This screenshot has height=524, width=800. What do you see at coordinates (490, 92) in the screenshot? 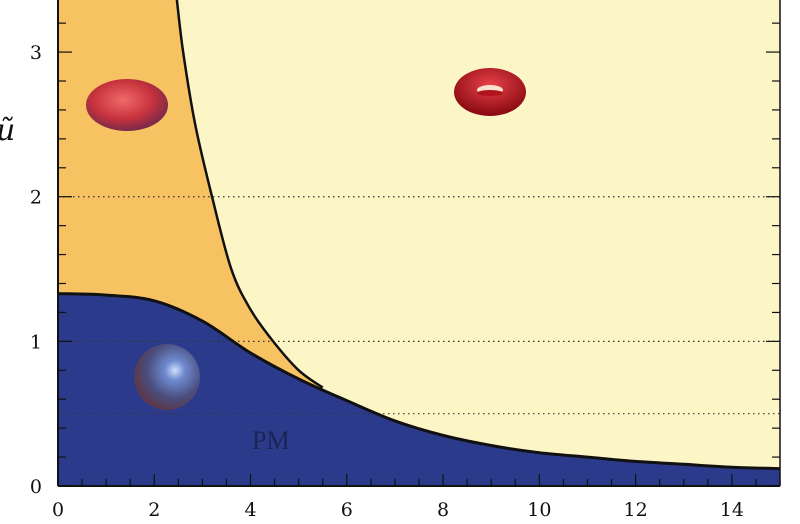
I see `red-torus-icon` at bounding box center [490, 92].